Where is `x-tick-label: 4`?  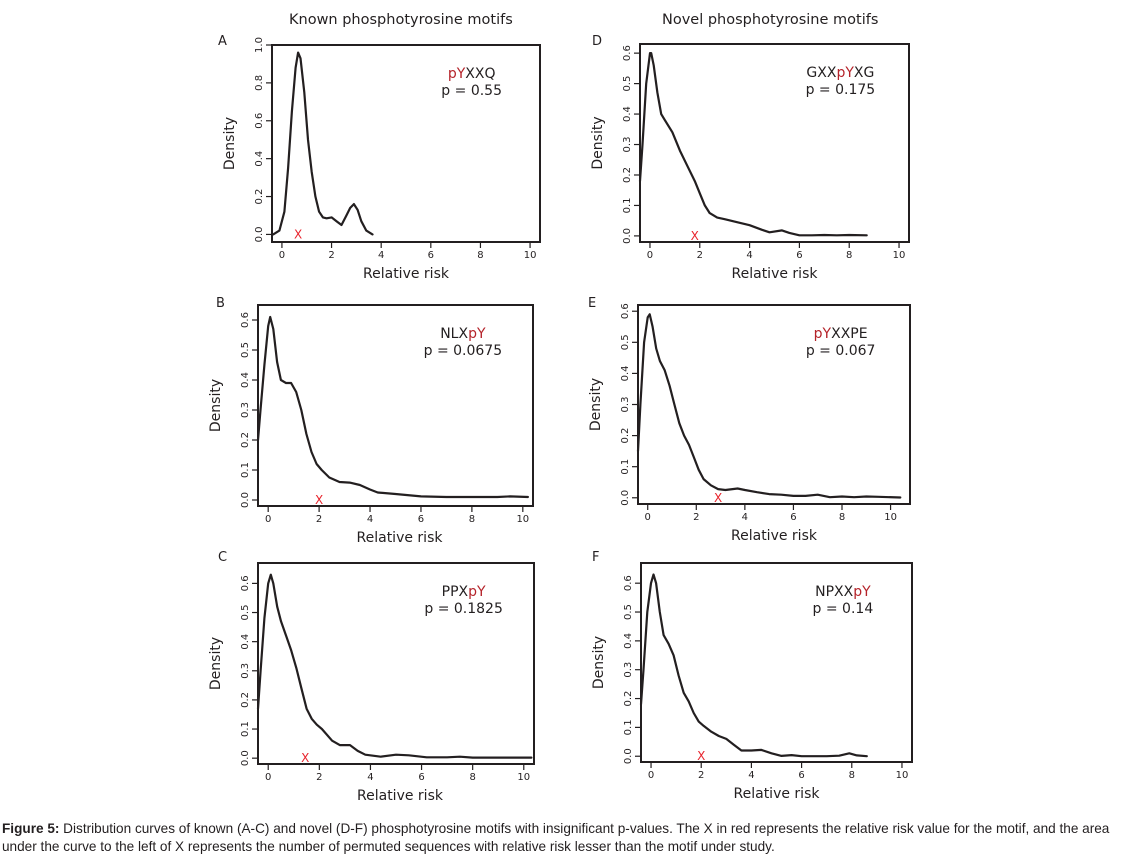 x-tick-label: 4 is located at coordinates (370, 519).